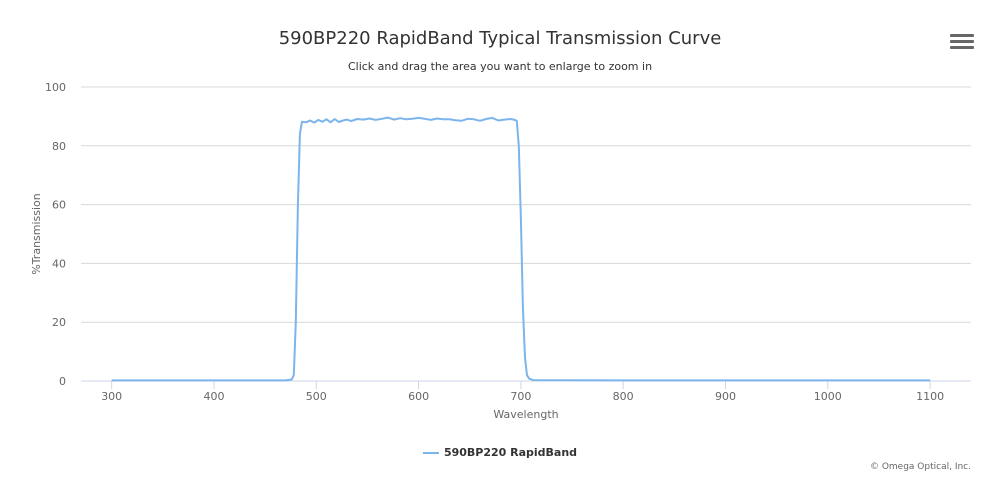 The height and width of the screenshot is (500, 1000). Describe the element at coordinates (55, 234) in the screenshot. I see `y-axis: 0 20 40 60 80 100` at that location.